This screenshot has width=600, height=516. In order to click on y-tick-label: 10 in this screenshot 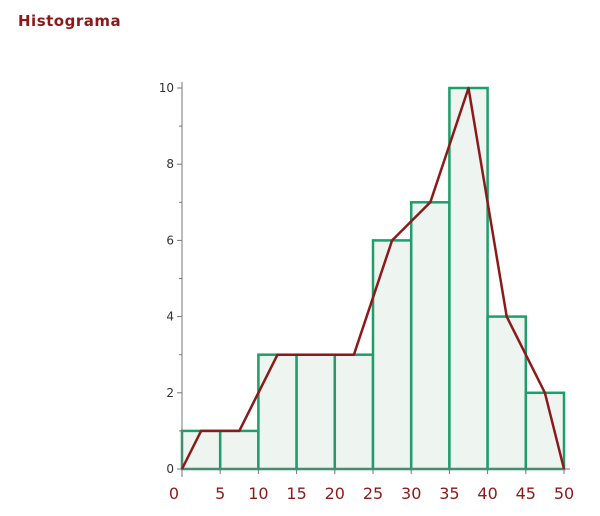, I will do `click(166, 88)`.